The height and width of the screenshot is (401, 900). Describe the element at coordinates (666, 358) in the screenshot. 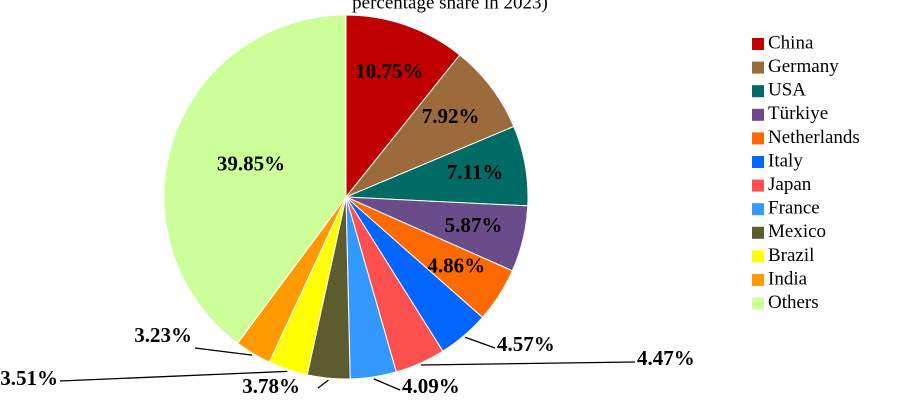

I see `data-label: 4.47%` at that location.